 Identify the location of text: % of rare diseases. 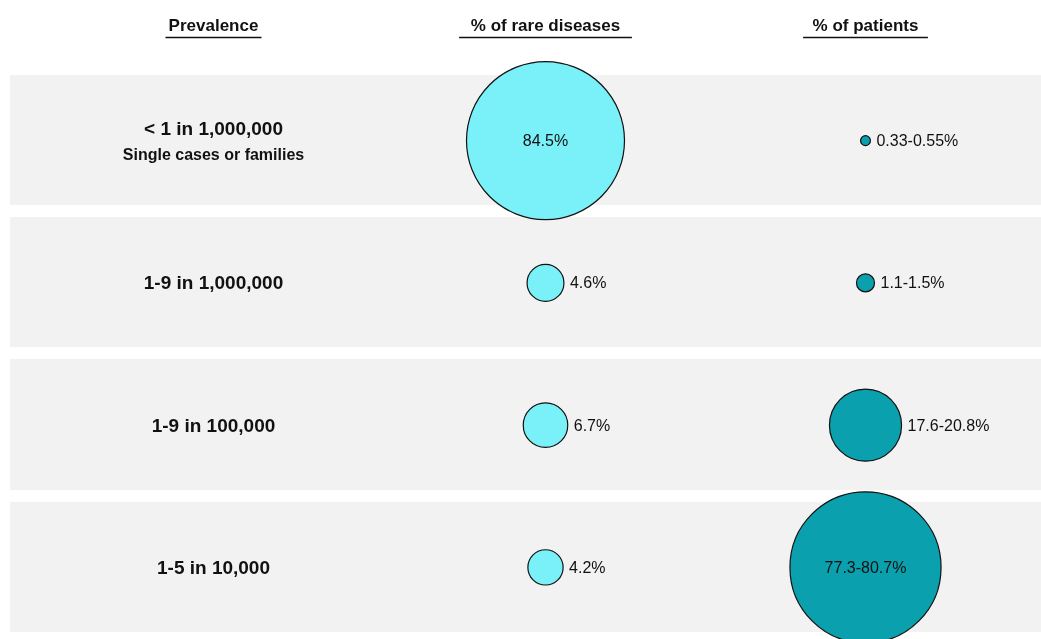
(545, 25).